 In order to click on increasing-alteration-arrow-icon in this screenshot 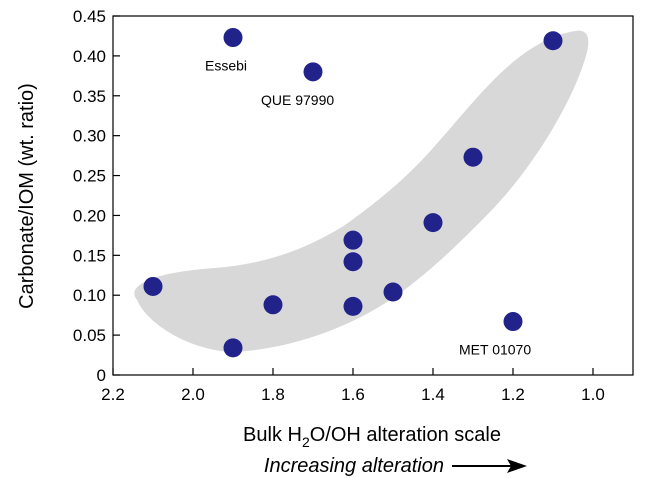, I will do `click(489, 466)`.